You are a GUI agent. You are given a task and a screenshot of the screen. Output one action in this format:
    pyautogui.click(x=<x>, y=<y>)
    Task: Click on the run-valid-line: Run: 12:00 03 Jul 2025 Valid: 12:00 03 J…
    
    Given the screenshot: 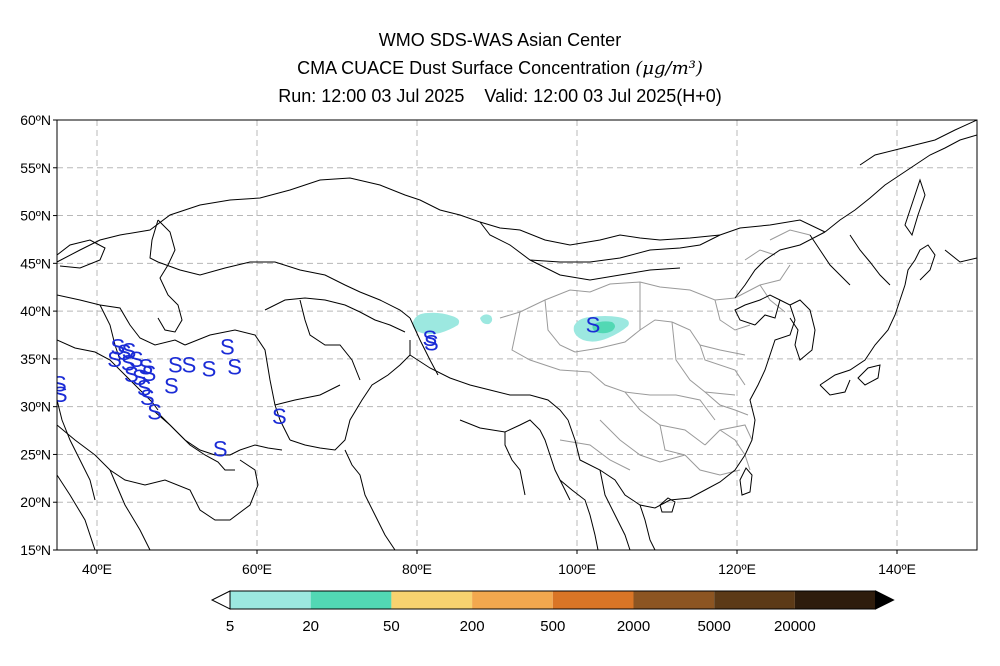 What is the action you would take?
    pyautogui.click(x=500, y=96)
    